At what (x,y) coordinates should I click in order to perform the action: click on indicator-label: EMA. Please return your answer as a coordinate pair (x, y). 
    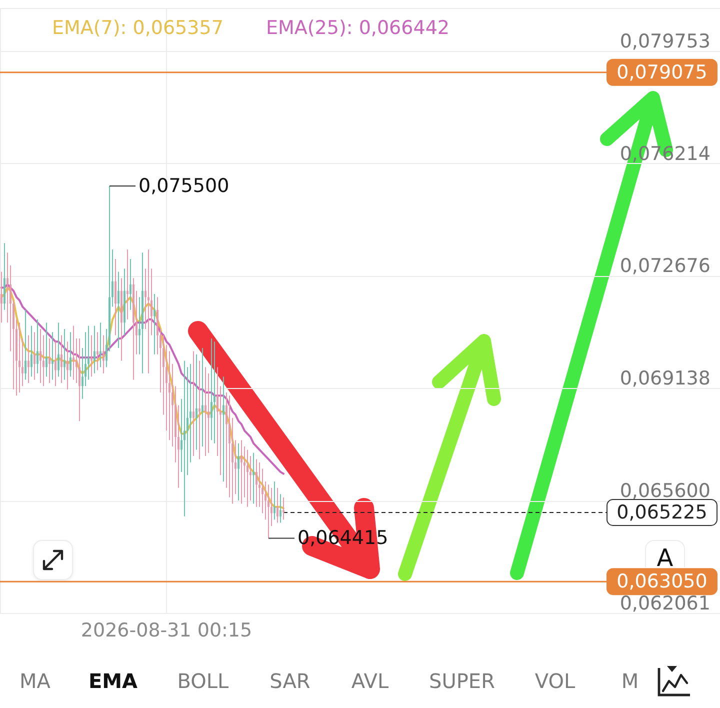
    Looking at the image, I should click on (113, 681).